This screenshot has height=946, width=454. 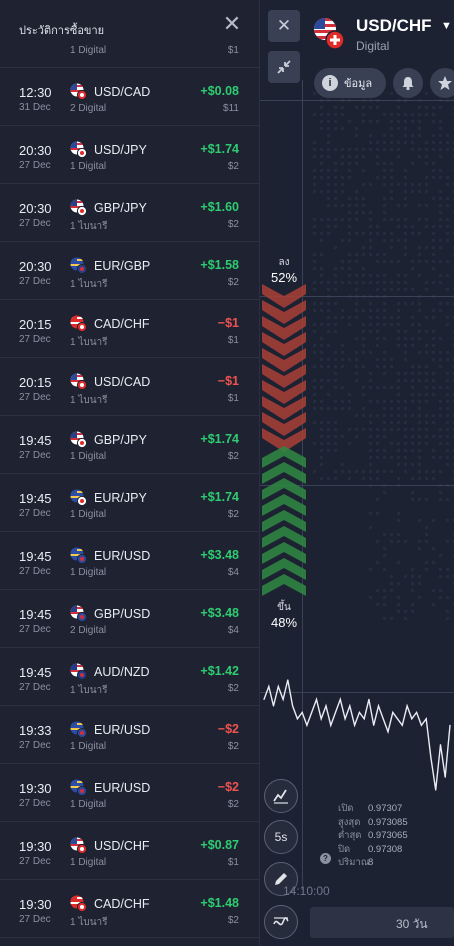 I want to click on sentiment-bar, so click(x=284, y=440).